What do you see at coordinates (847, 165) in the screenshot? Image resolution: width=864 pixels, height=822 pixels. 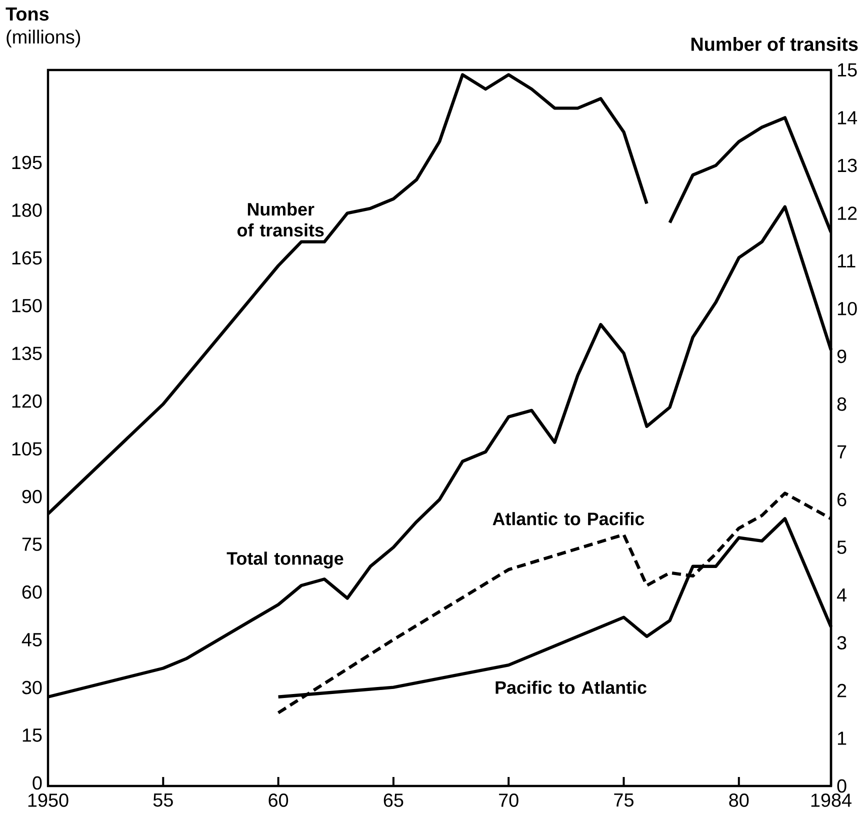 I see `y2-tick-label: 13` at bounding box center [847, 165].